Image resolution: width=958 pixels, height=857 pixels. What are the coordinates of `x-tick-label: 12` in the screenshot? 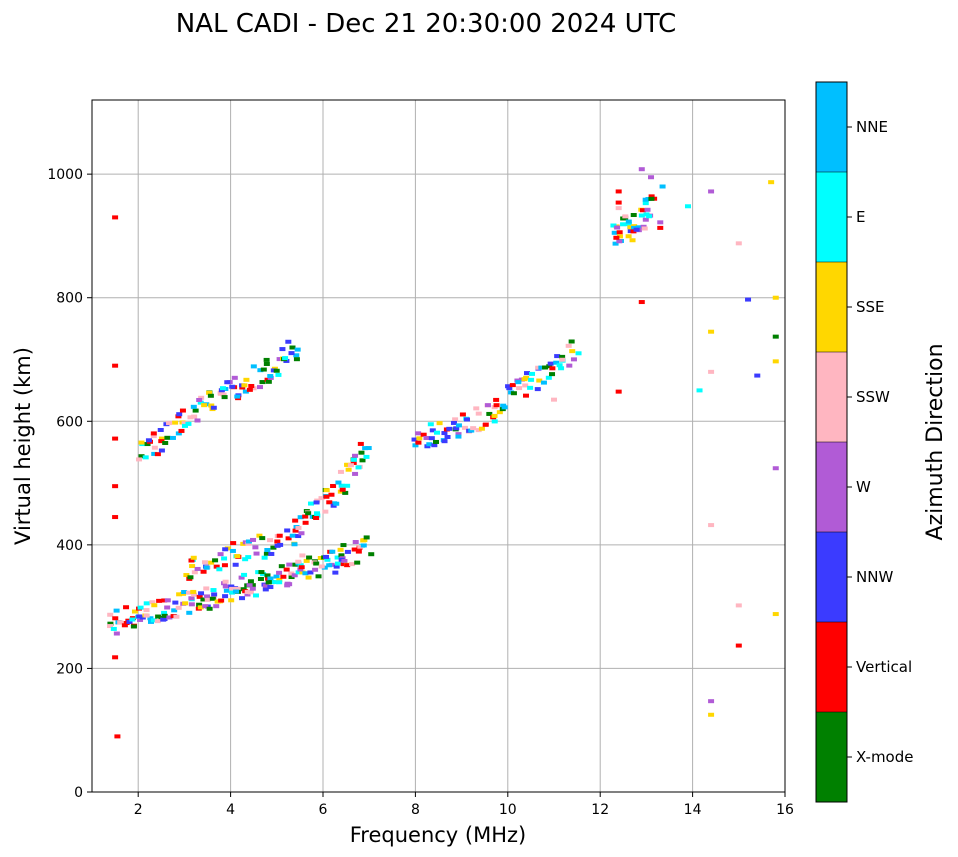 It's located at (600, 810).